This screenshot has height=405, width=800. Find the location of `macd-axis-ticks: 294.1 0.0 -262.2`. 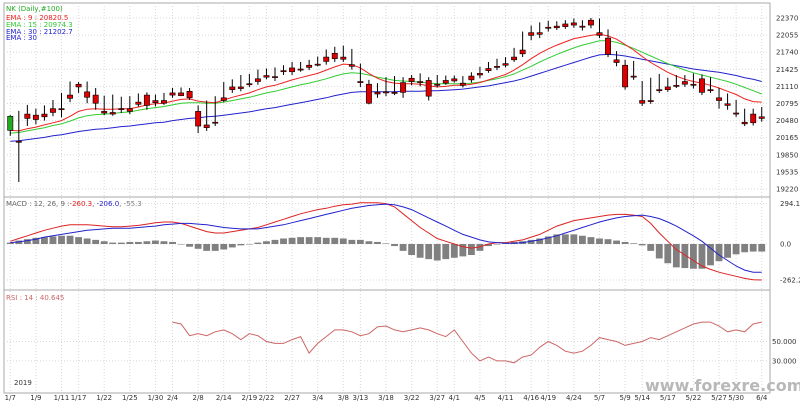

macd-axis-ticks: 294.1 0.0 -262.2 is located at coordinates (790, 242).